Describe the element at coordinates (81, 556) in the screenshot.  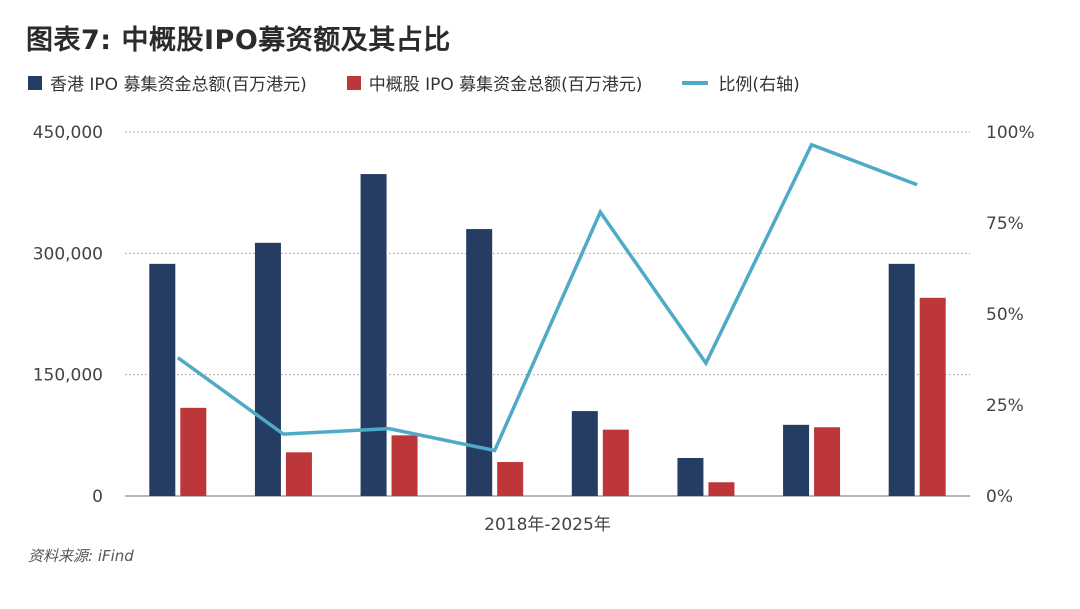
I see `source-note: 资料来源: iFind` at that location.